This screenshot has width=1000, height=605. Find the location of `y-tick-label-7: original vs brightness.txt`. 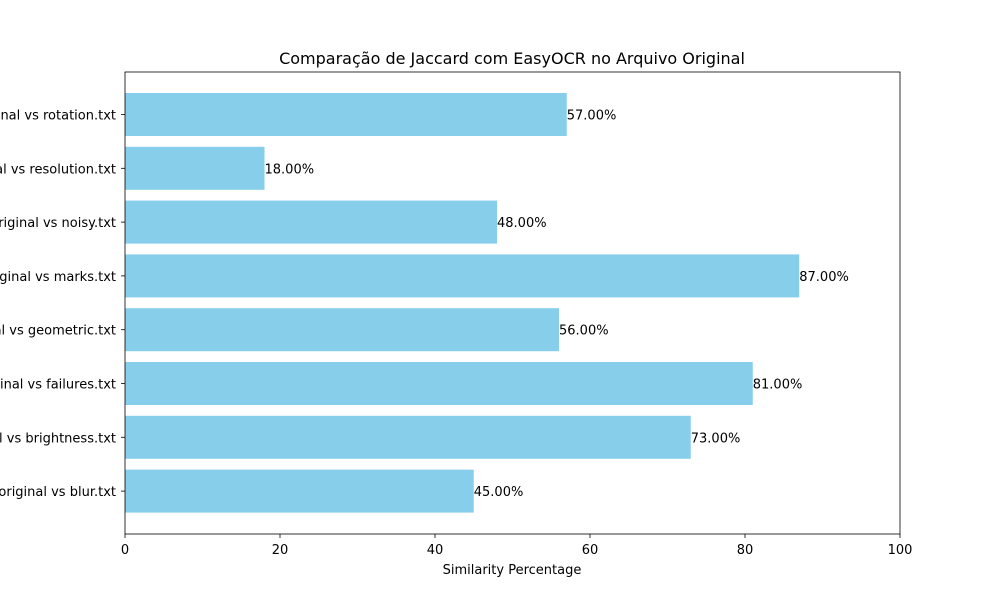

y-tick-label-7: original vs brightness.txt is located at coordinates (58, 438).